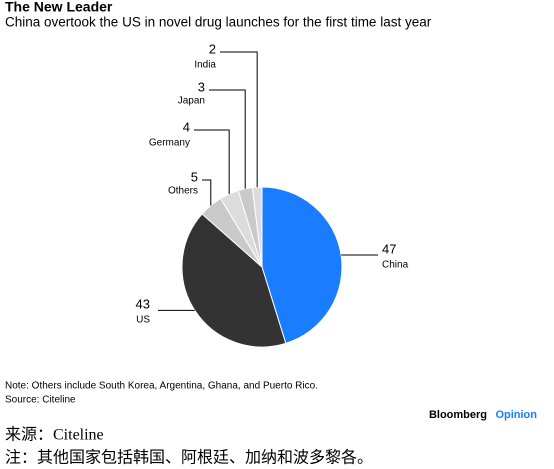  Describe the element at coordinates (143, 320) in the screenshot. I see `category-label: US` at that location.